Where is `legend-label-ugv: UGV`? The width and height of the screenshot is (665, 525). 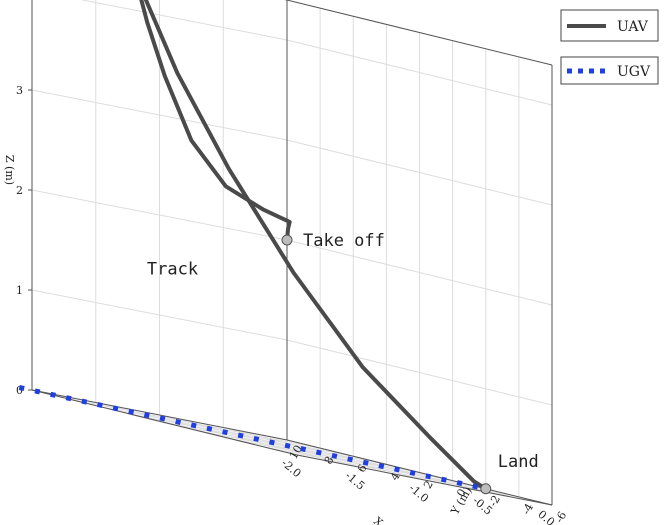 legend-label-ugv: UGV is located at coordinates (634, 72).